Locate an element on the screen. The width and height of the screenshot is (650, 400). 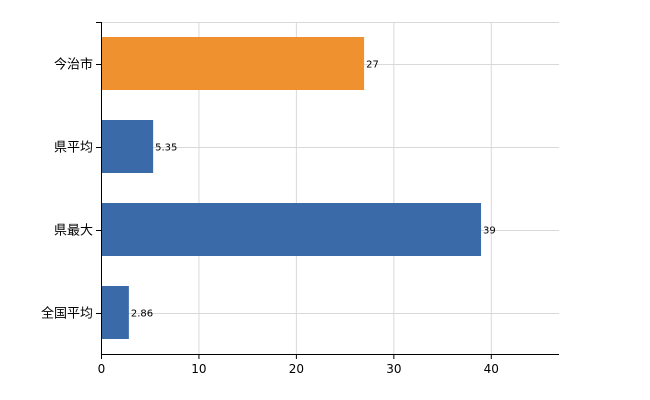
data-label: 39 is located at coordinates (489, 231).